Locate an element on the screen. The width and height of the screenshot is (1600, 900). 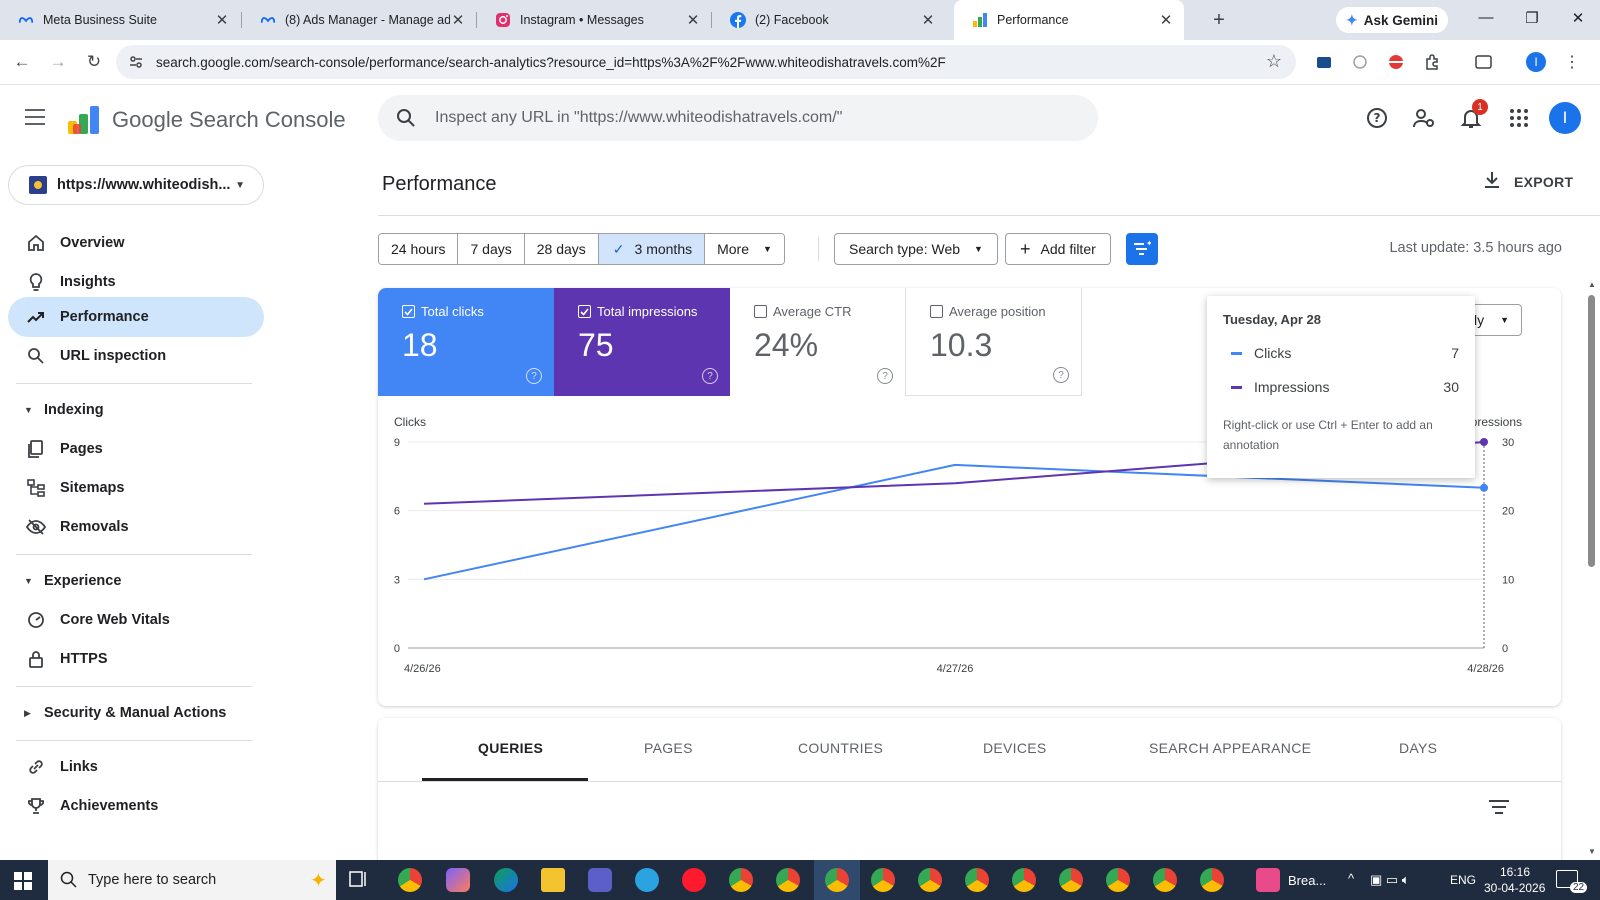
account-avatar: I is located at coordinates (1565, 118).